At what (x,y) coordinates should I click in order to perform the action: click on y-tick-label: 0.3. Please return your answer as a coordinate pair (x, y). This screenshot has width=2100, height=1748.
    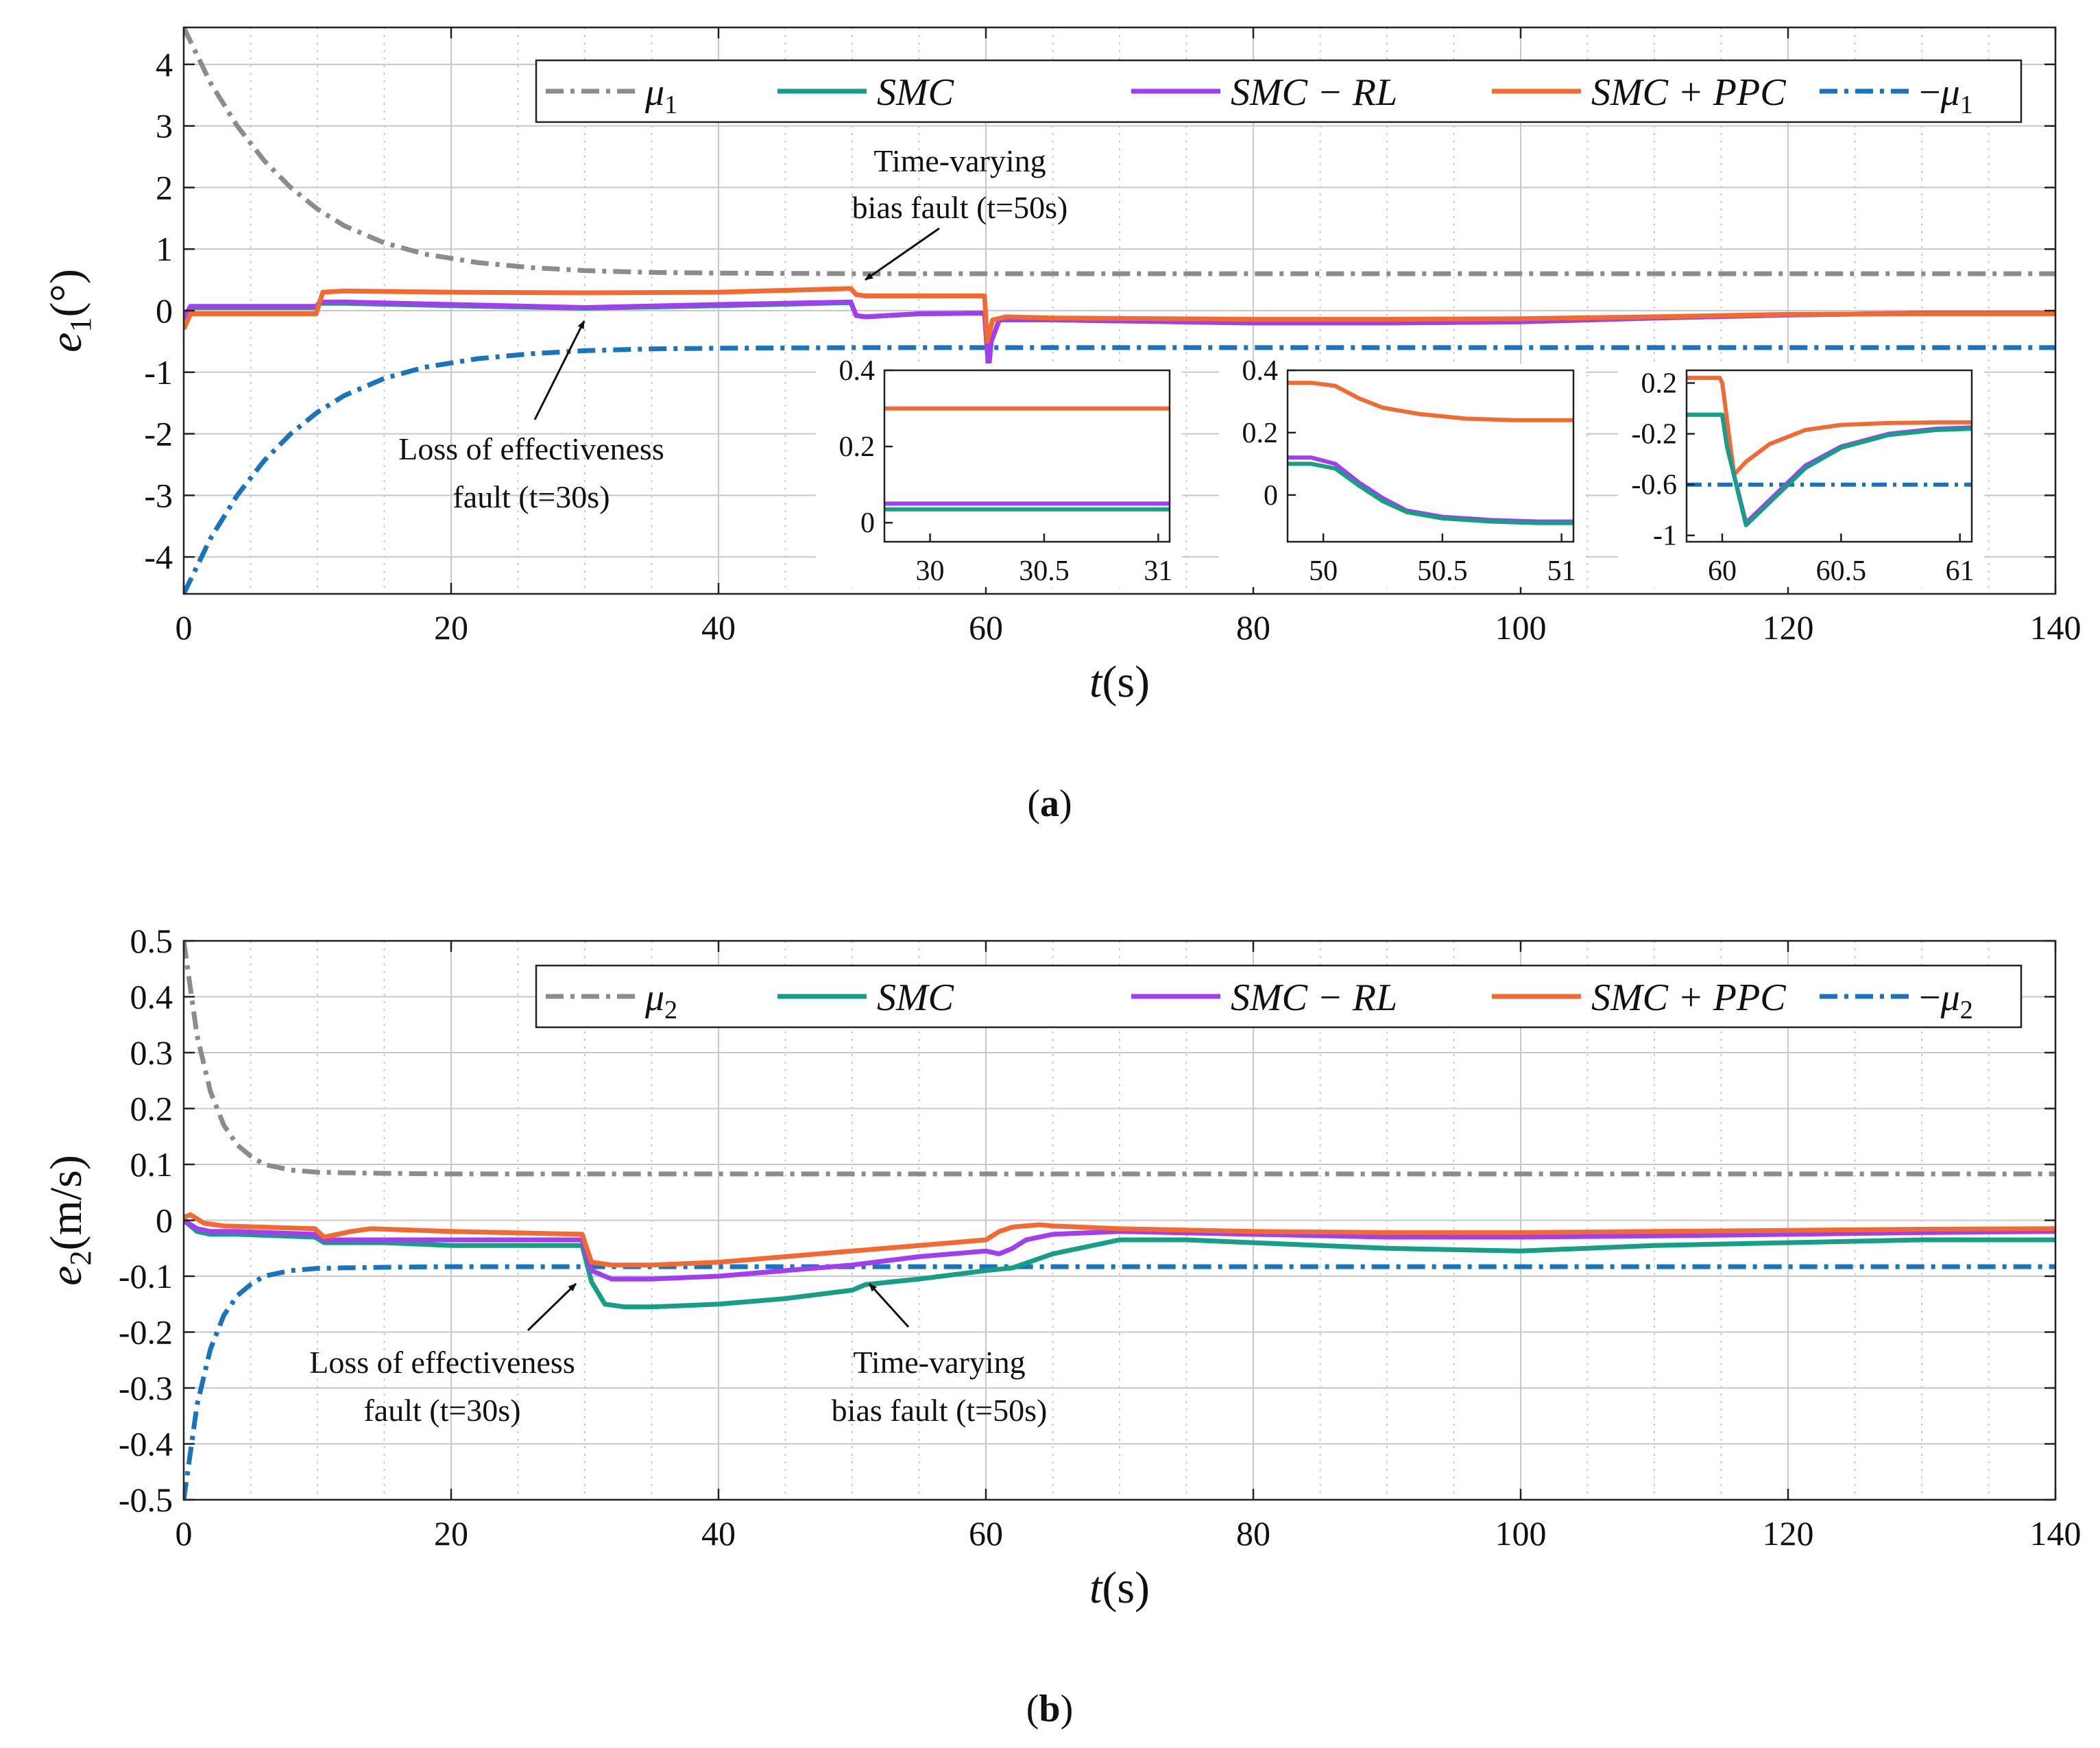
    Looking at the image, I should click on (151, 1052).